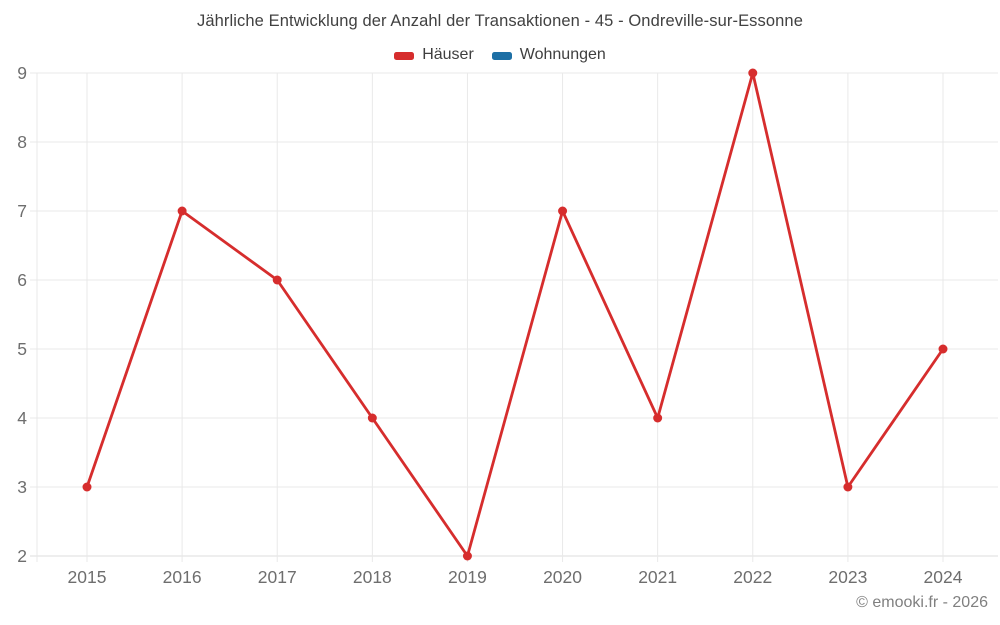 This screenshot has width=1000, height=625. I want to click on legend-swatch-wohnungen-icon, so click(501, 55).